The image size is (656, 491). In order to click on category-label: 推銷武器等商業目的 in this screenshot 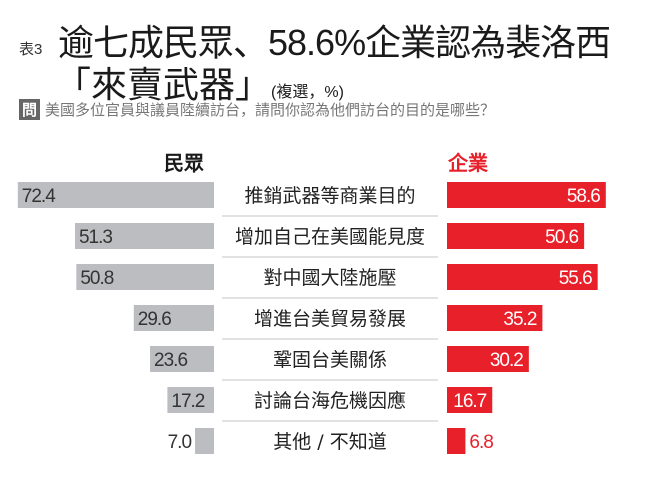, I will do `click(329, 196)`.